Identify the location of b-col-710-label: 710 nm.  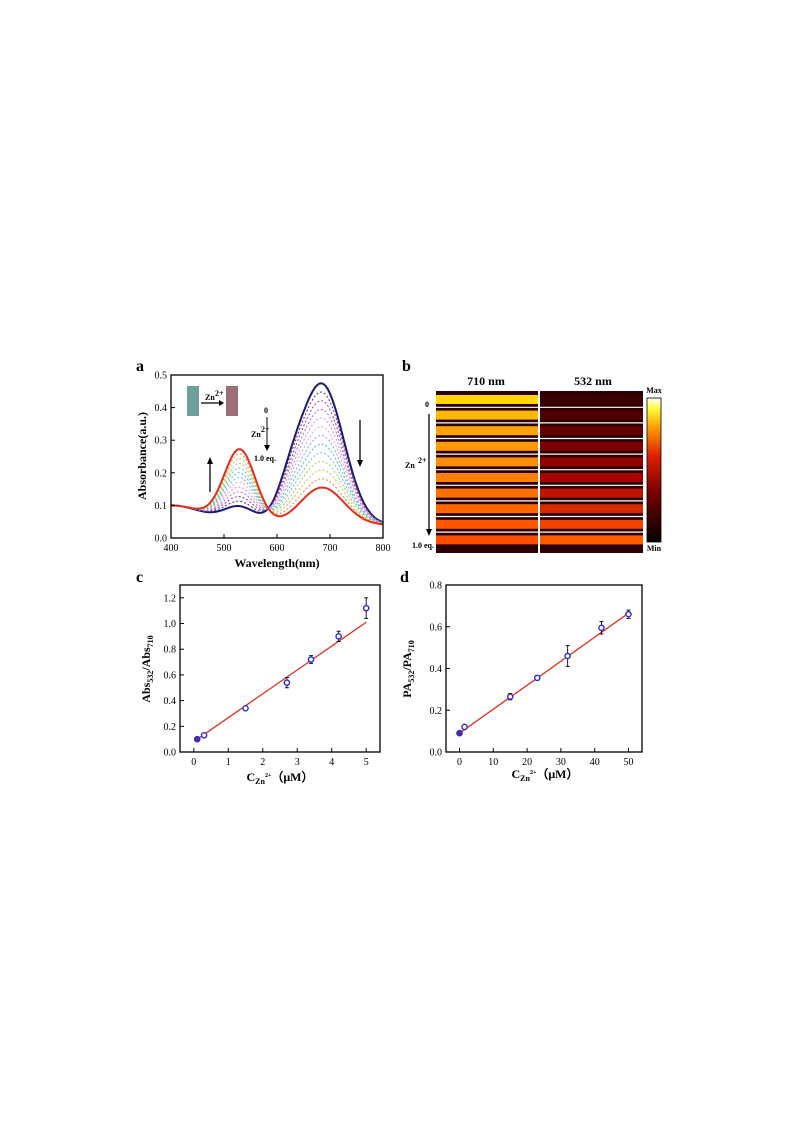
(486, 381).